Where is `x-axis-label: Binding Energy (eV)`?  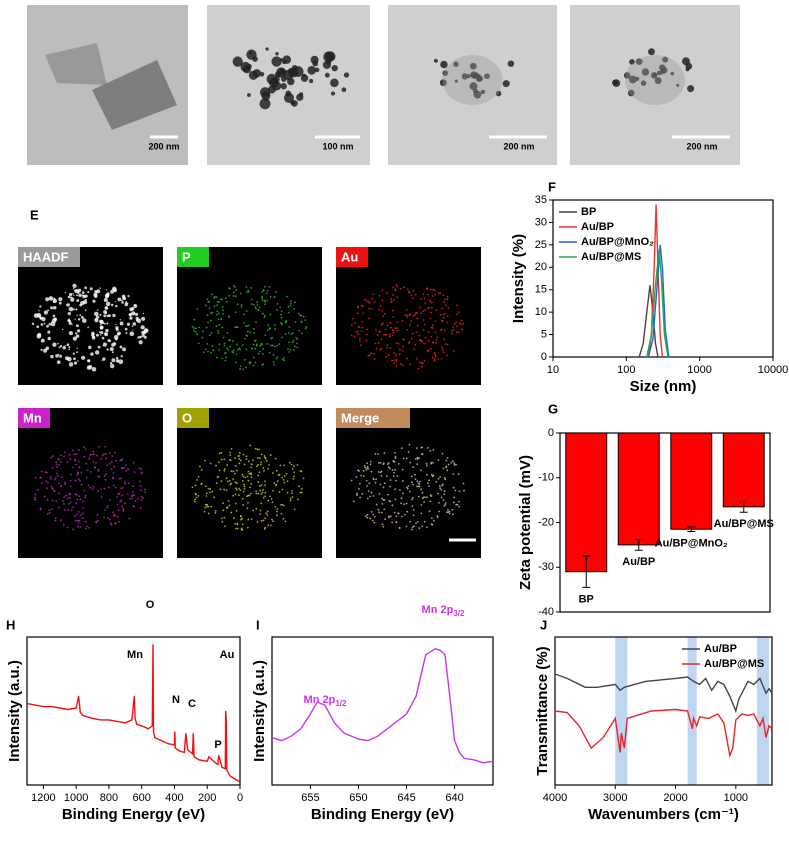 x-axis-label: Binding Energy (eV) is located at coordinates (382, 814).